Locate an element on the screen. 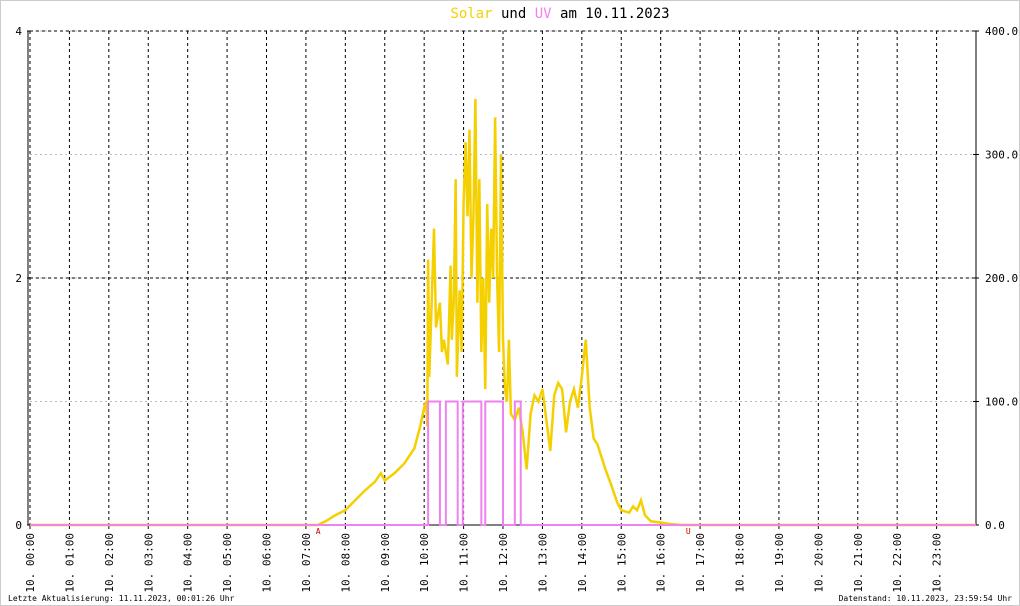 Image resolution: width=1020 pixels, height=606 pixels. footer-right: Datenstand: 10.11.2023, 23:59:54 Uhr is located at coordinates (926, 598).